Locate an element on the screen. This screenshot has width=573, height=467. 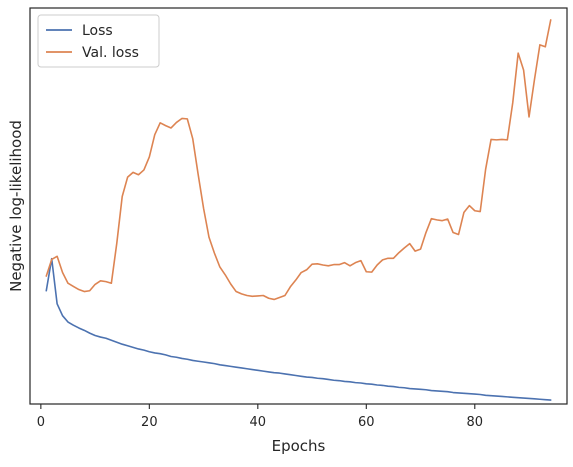
x-tick-label: 40 is located at coordinates (258, 422).